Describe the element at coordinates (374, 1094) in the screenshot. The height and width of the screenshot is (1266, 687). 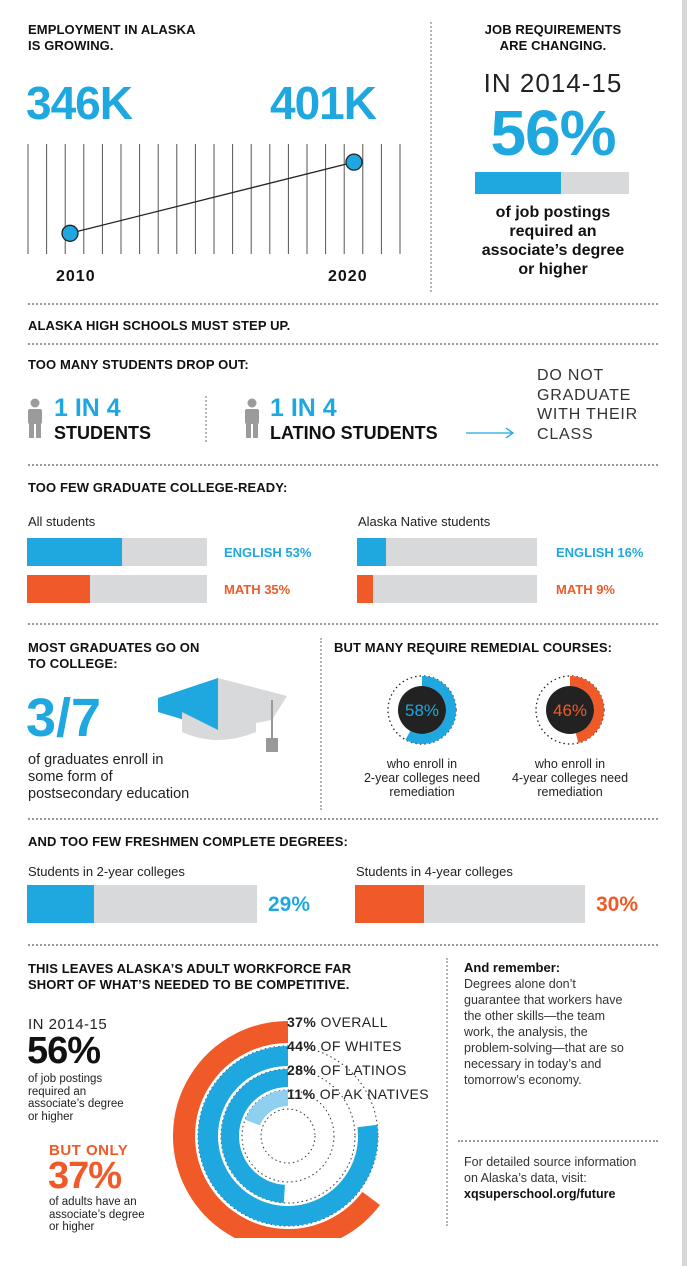
I see `ring4-text: OF AK NATIVES` at that location.